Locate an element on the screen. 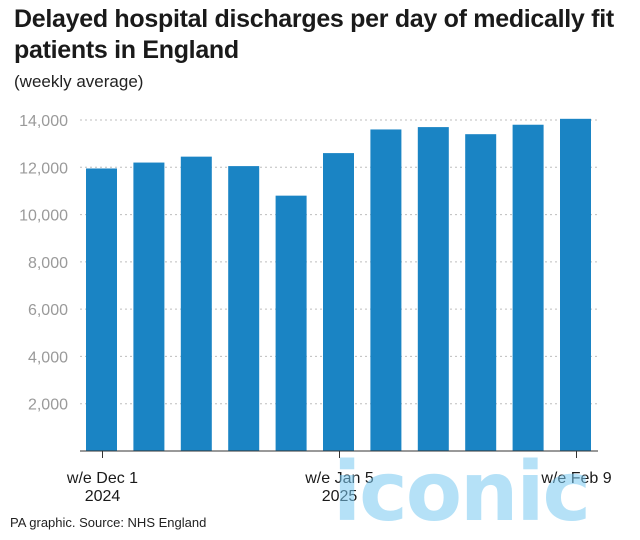 This screenshot has width=640, height=540. y-tick-label: 14,000 is located at coordinates (43, 121).